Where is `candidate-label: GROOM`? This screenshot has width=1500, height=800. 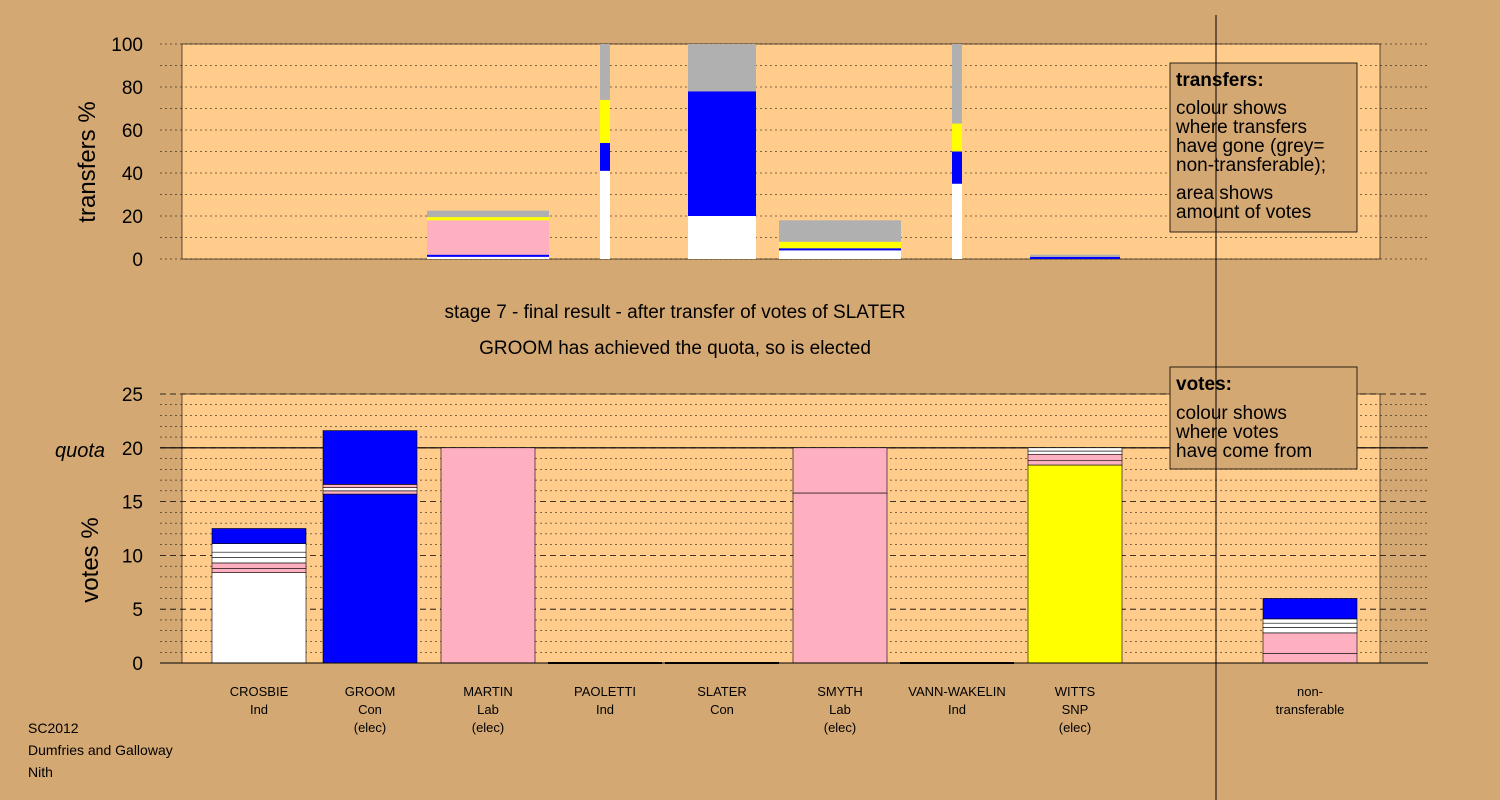 candidate-label: GROOM is located at coordinates (370, 691).